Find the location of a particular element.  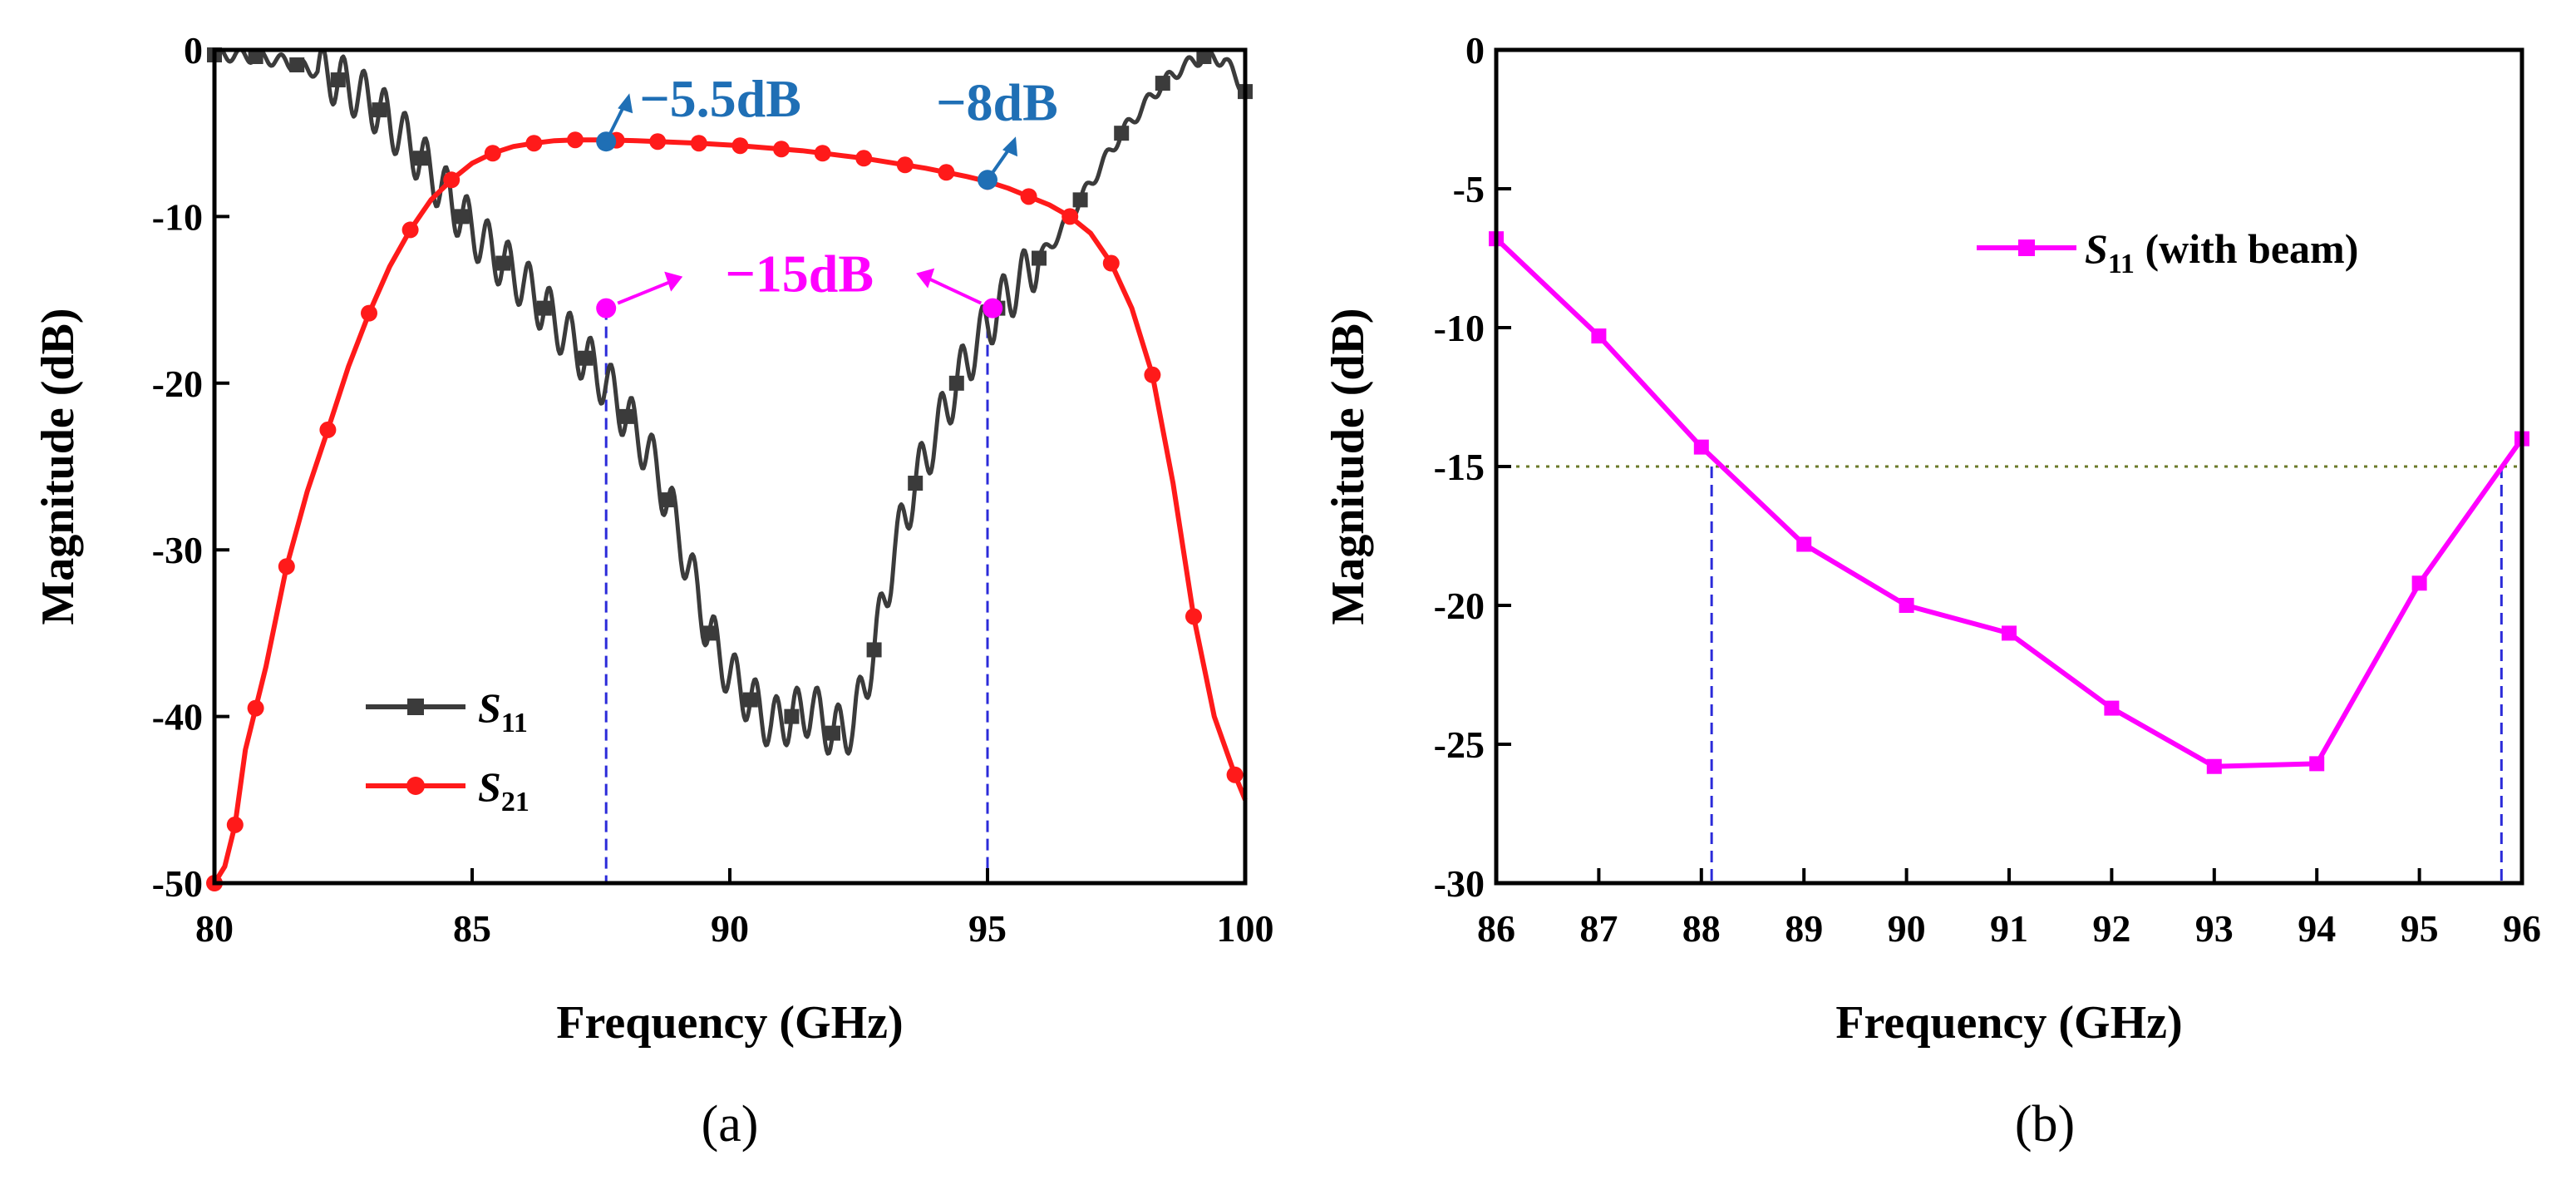

annotation-arrow-right is located at coordinates (955, 291).